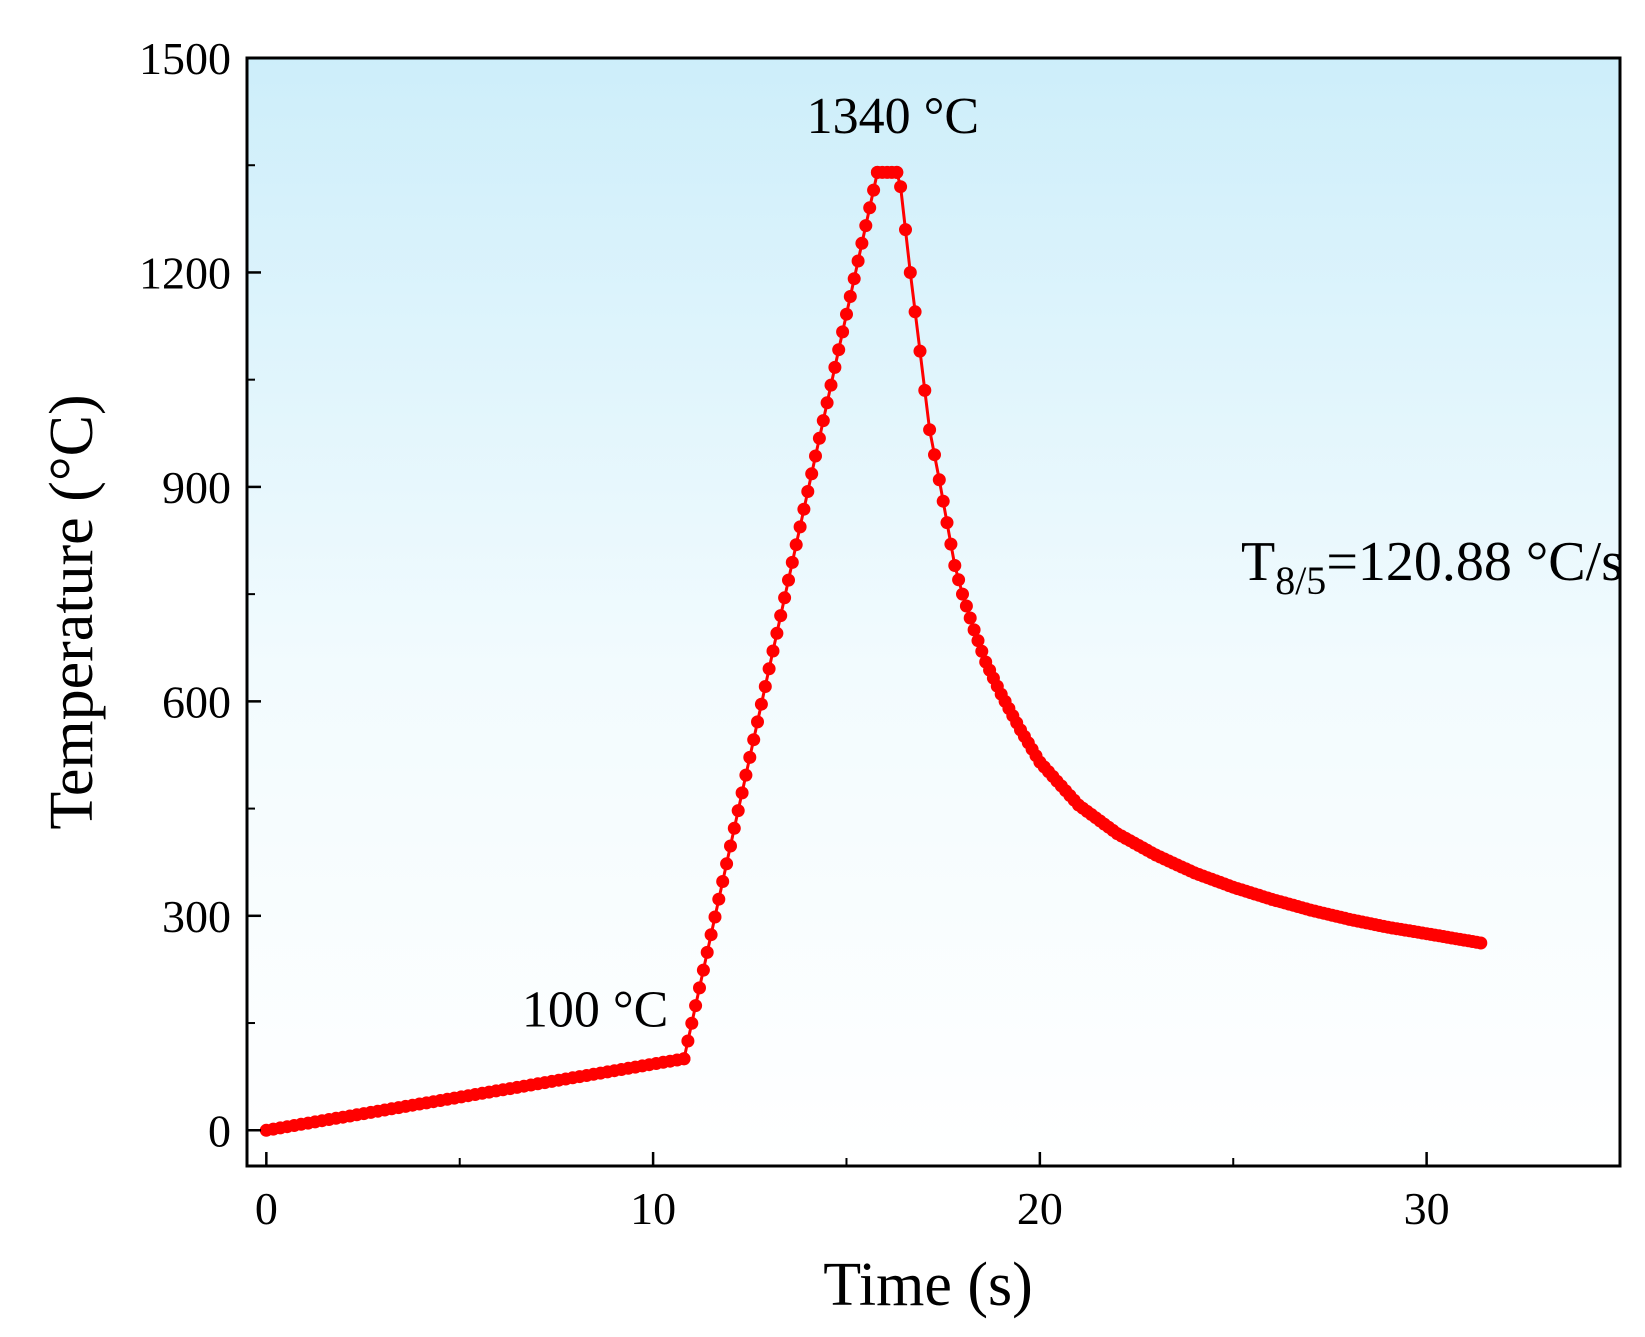 The height and width of the screenshot is (1337, 1645). Describe the element at coordinates (1427, 1208) in the screenshot. I see `x-tick-label: 30` at that location.